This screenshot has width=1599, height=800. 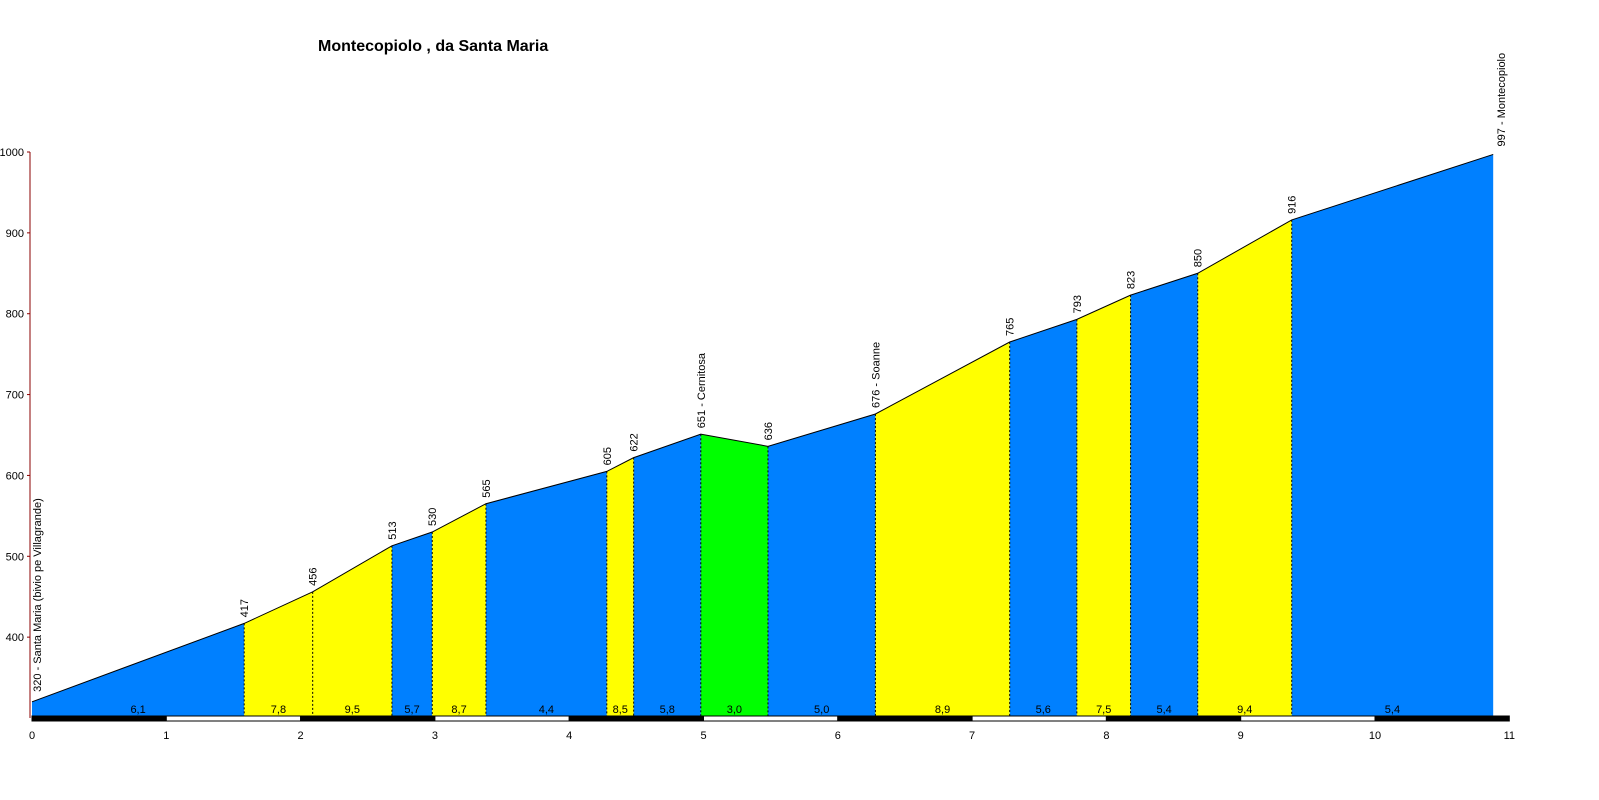 I want to click on gradient-label: 7,5, so click(x=1103, y=710).